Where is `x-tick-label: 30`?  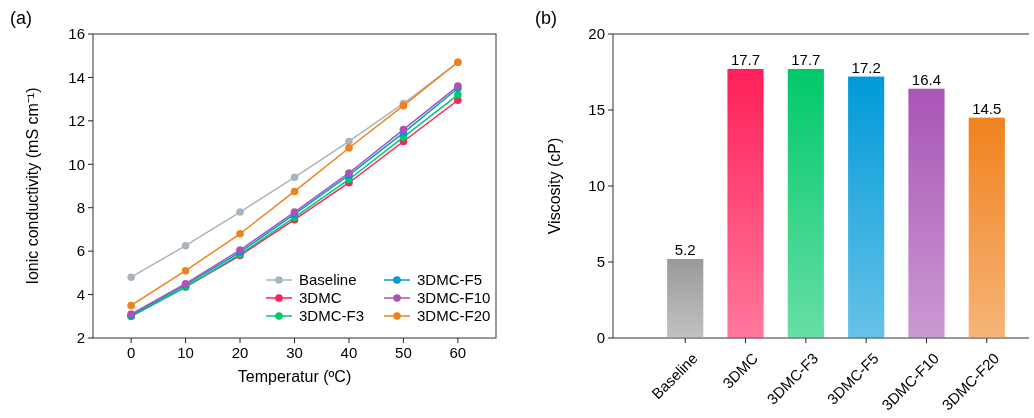 x-tick-label: 30 is located at coordinates (294, 352).